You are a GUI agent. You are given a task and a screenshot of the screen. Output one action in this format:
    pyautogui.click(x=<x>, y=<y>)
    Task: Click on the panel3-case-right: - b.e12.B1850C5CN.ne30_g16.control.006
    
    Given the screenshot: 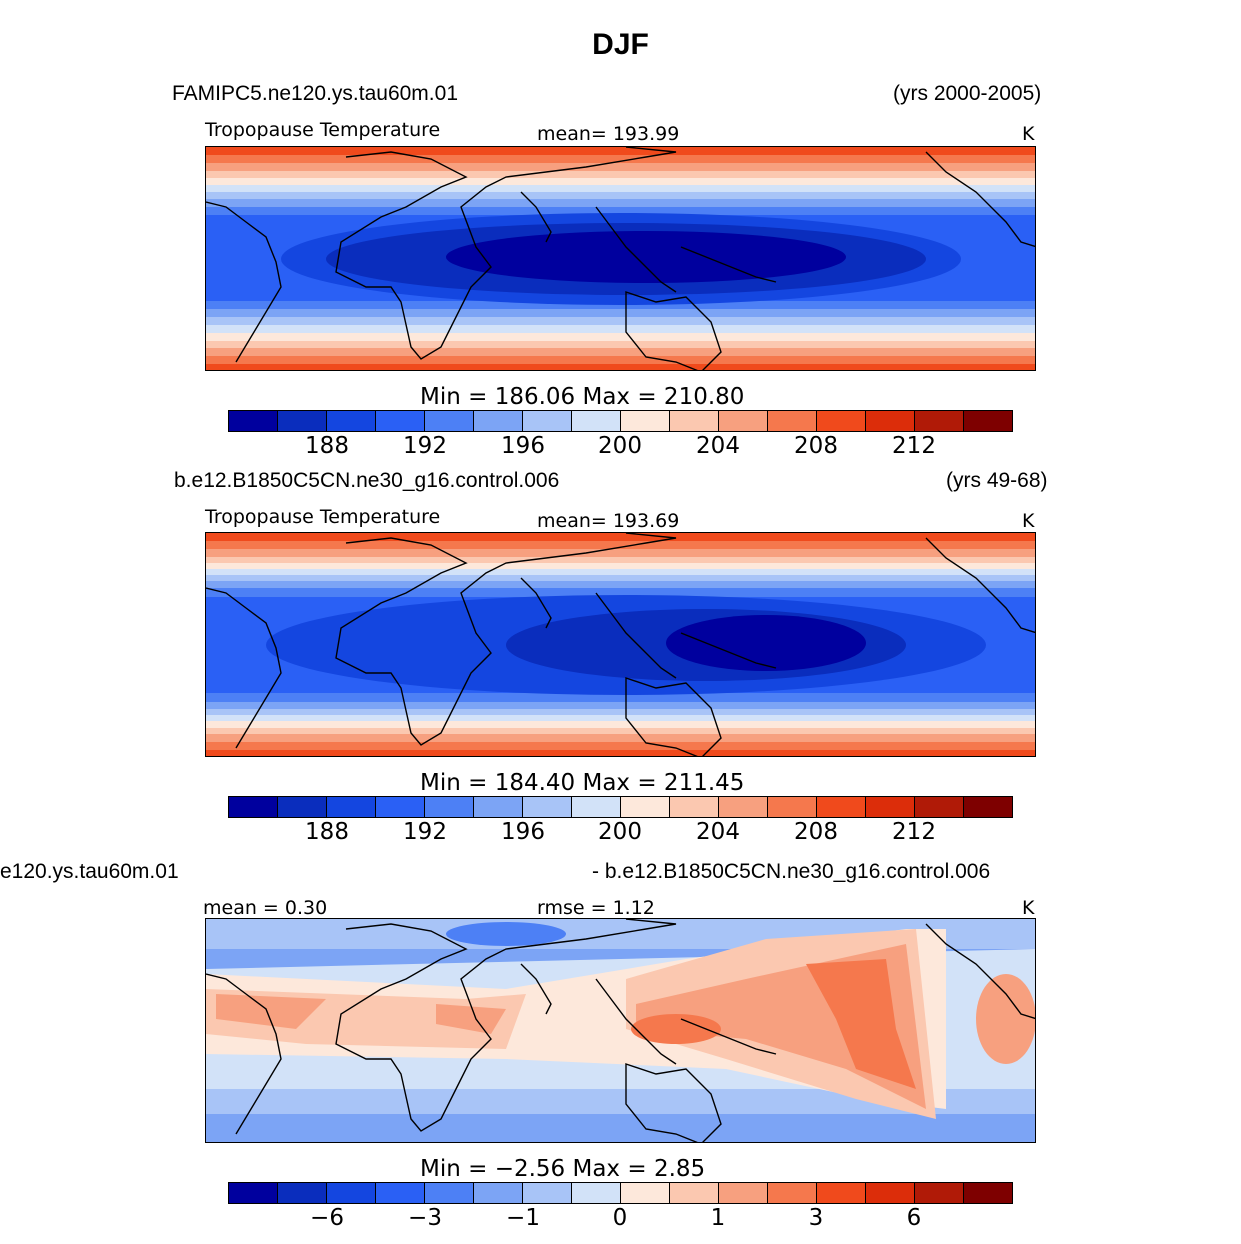 What is the action you would take?
    pyautogui.click(x=791, y=871)
    